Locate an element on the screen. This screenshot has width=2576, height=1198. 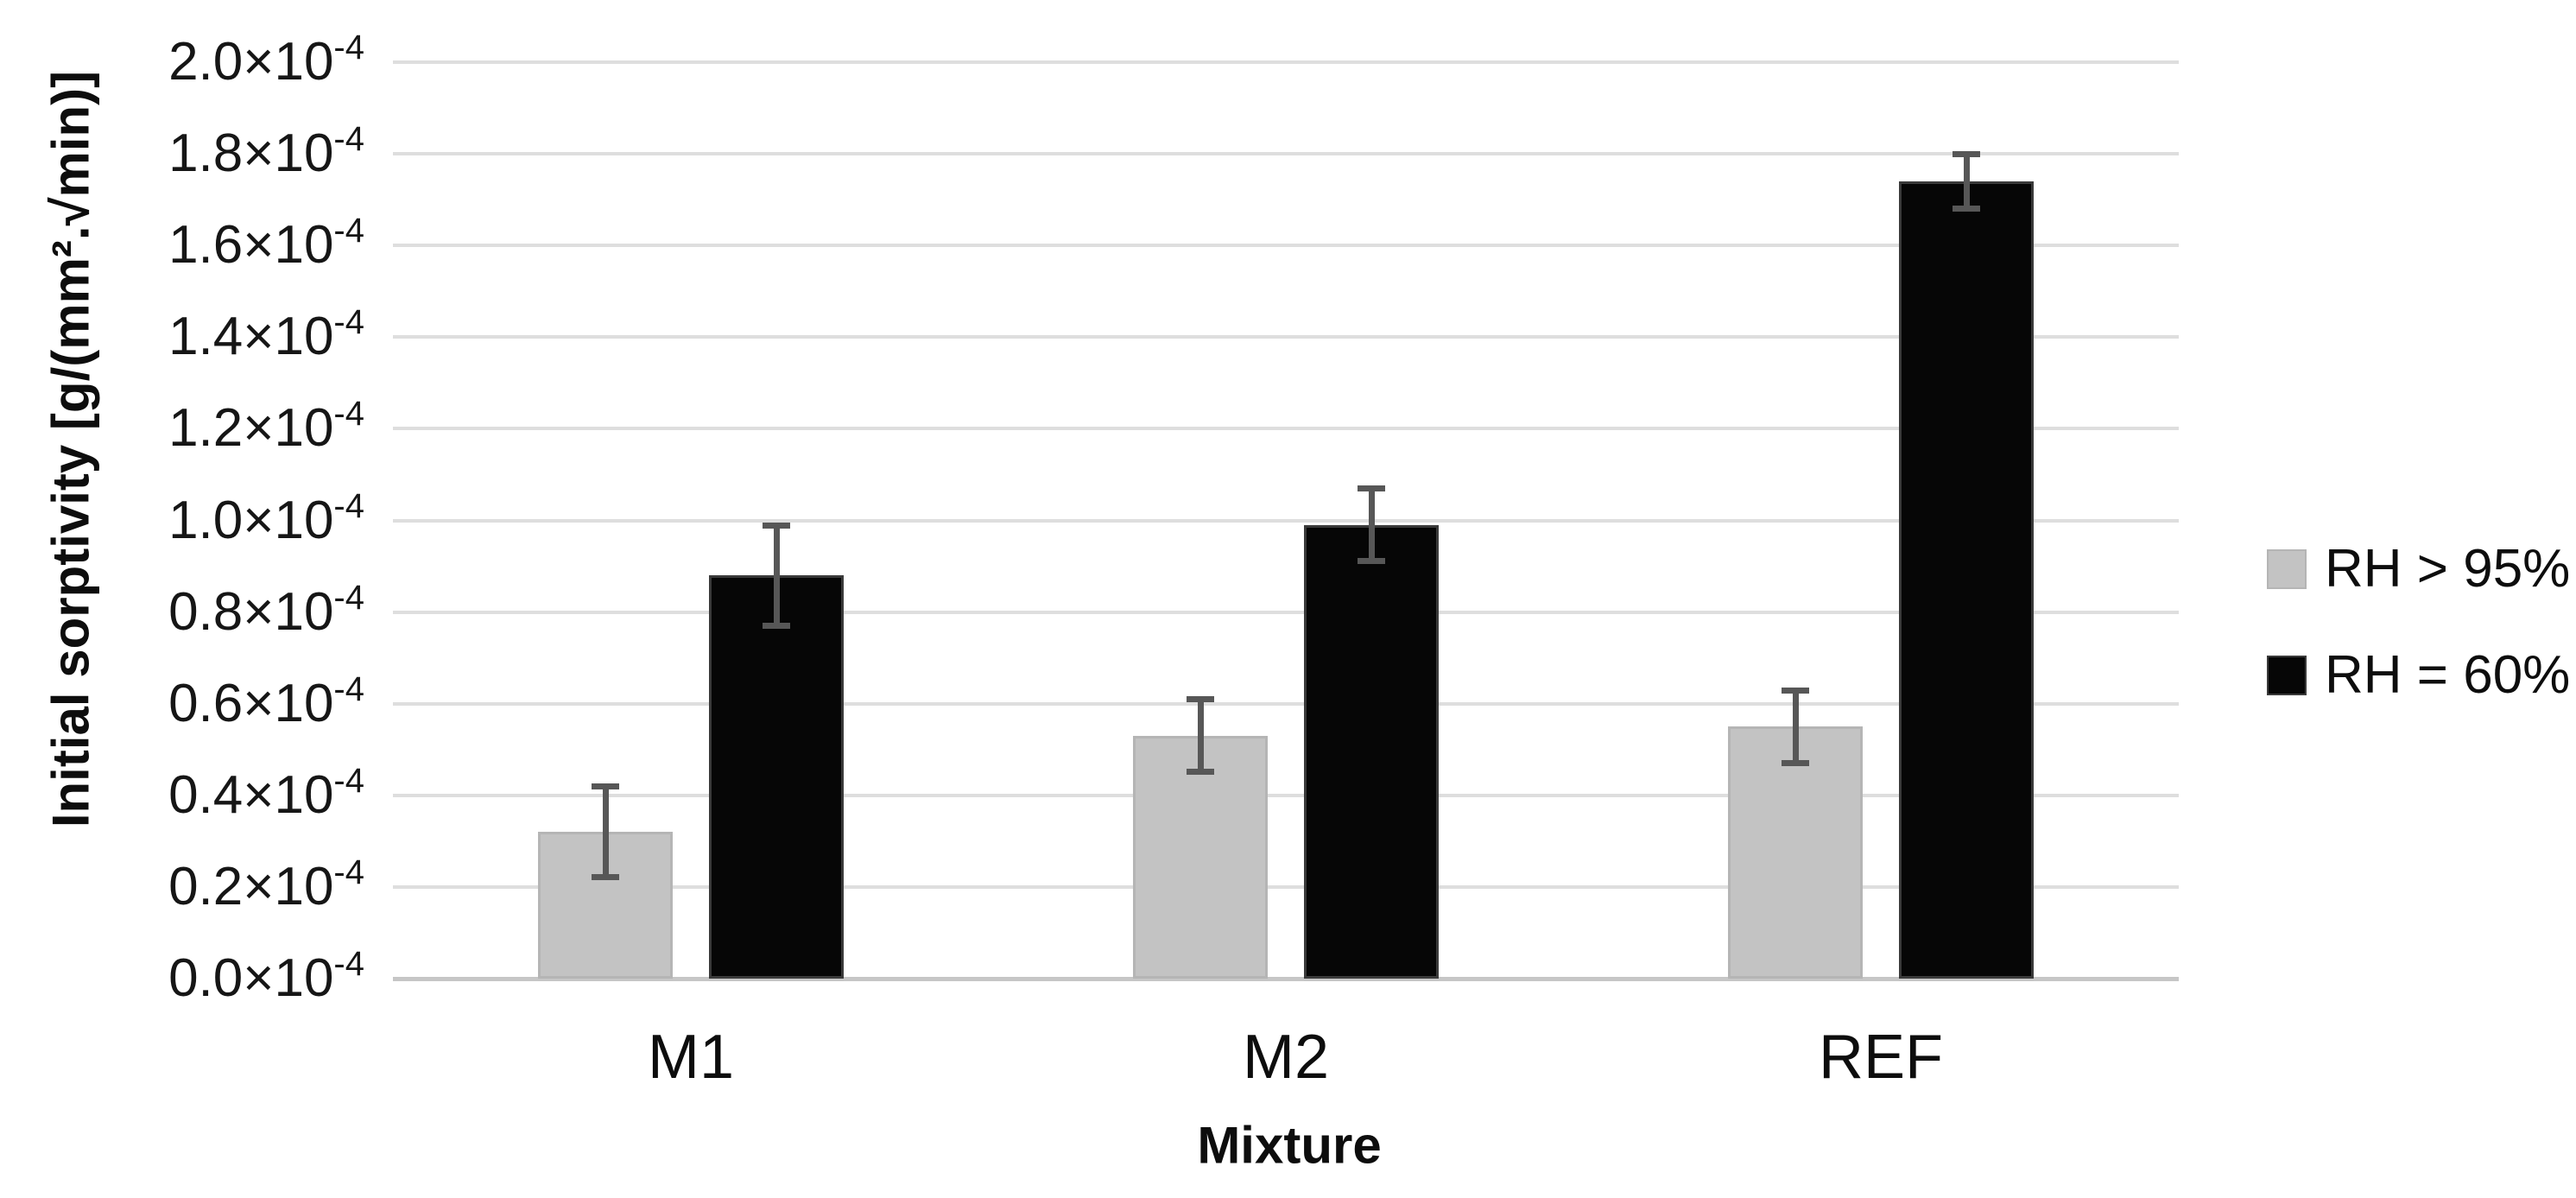
error-bar-rh-60-m1-cap-bottom is located at coordinates (776, 626).